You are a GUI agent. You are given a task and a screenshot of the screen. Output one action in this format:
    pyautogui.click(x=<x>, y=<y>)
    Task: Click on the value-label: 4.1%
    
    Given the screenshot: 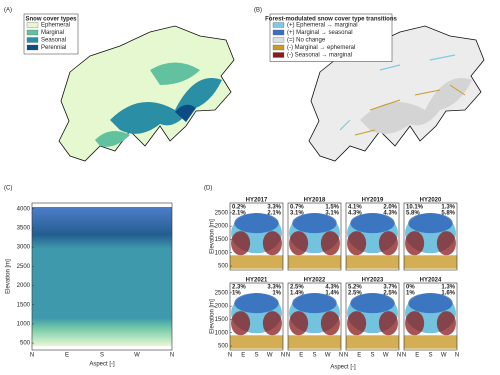 What is the action you would take?
    pyautogui.click(x=355, y=208)
    